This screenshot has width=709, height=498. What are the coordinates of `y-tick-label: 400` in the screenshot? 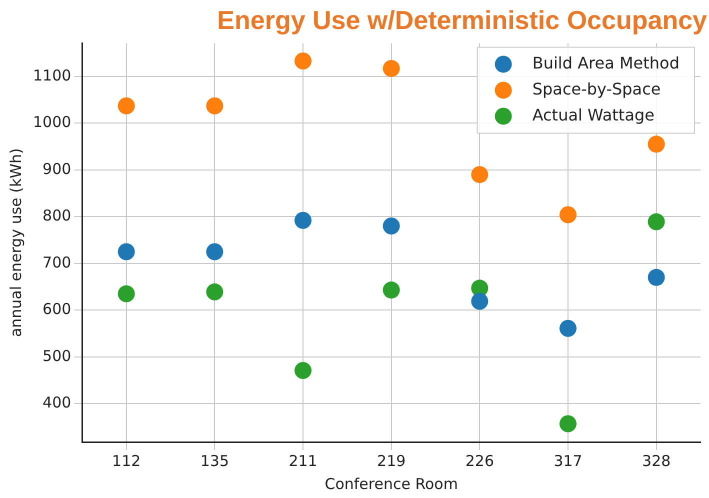 It's located at (57, 403).